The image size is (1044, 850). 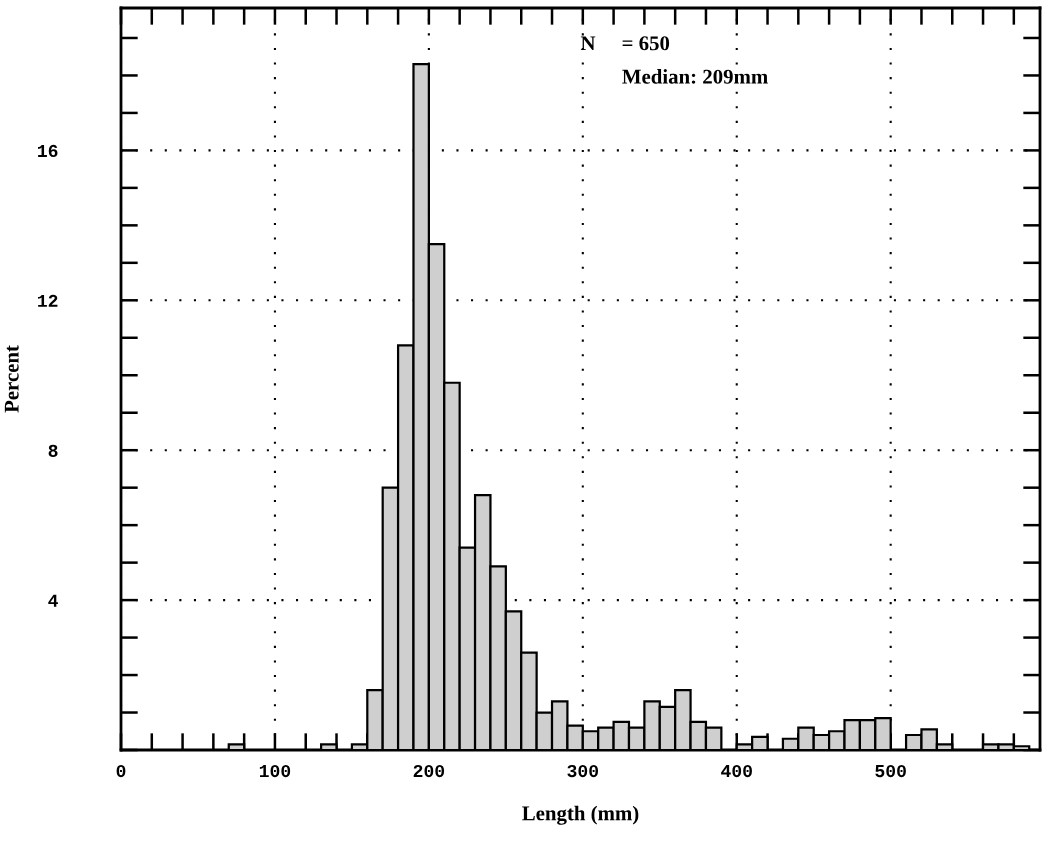 What do you see at coordinates (736, 771) in the screenshot?
I see `x-tick-label: 400` at bounding box center [736, 771].